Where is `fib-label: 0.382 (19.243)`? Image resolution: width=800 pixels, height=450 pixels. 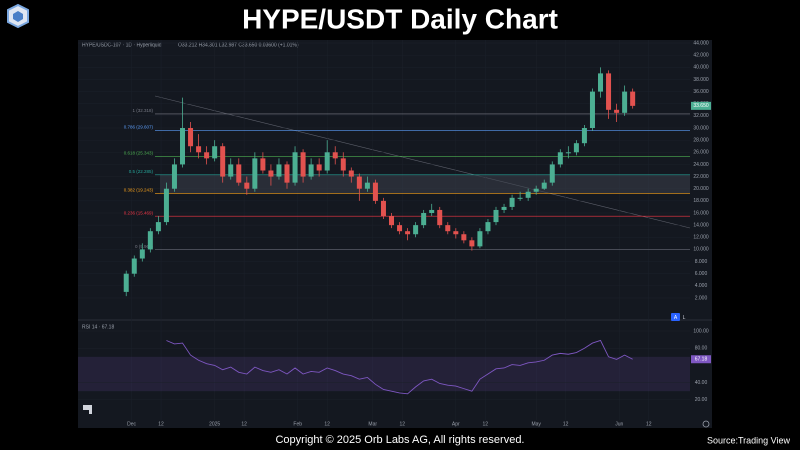 fib-label: 0.382 (19.243) is located at coordinates (139, 189).